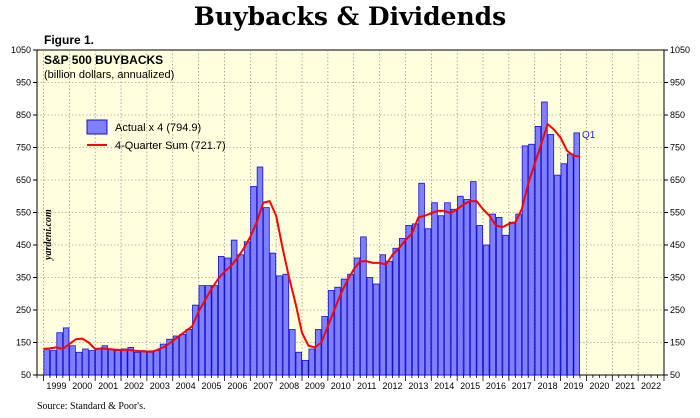 Image resolution: width=700 pixels, height=418 pixels. Describe the element at coordinates (677, 180) in the screenshot. I see `y-tick-label-right: 650` at that location.